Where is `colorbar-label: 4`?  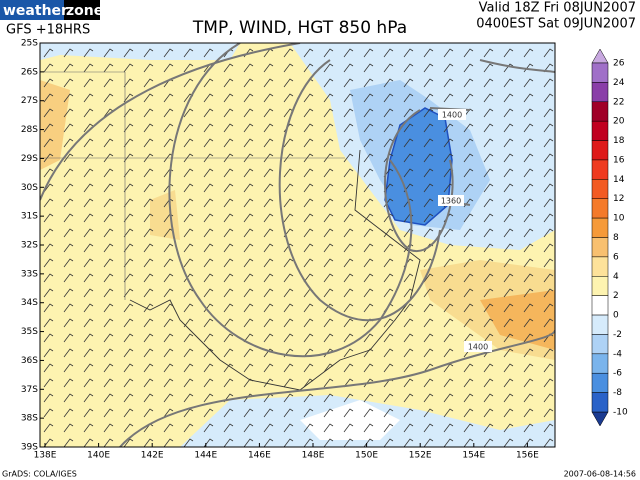 colorbar-label: 4 is located at coordinates (616, 277).